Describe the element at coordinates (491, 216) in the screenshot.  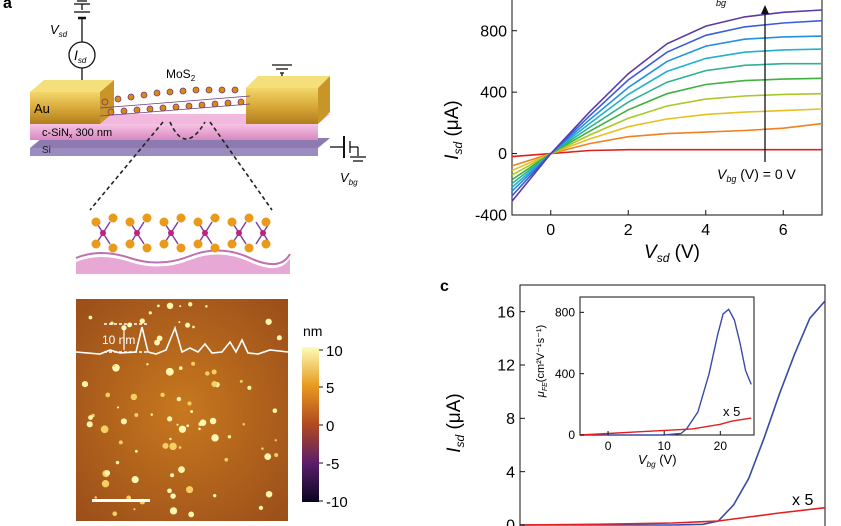
I see `b-ytick-label: -400` at that location.